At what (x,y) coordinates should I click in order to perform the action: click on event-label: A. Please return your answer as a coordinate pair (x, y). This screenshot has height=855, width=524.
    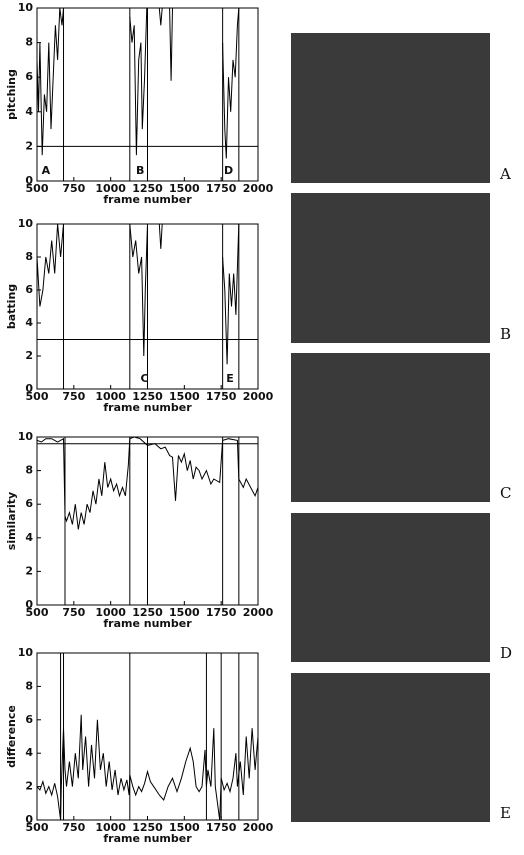
    Looking at the image, I should click on (46, 170).